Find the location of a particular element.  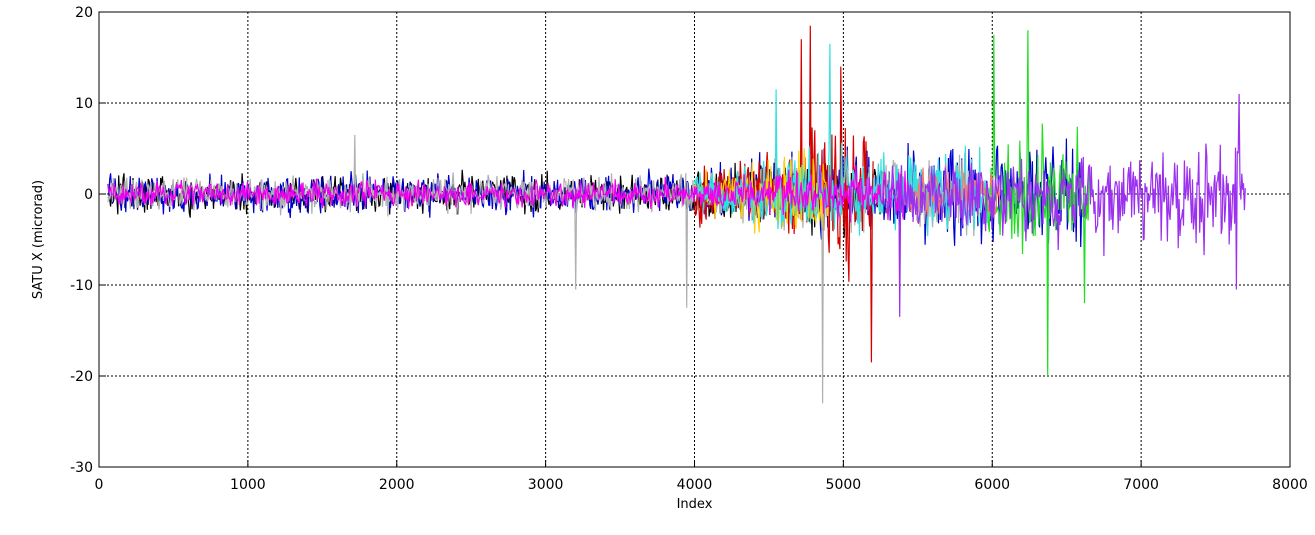

y-tick-label: 20 is located at coordinates (84, 13).